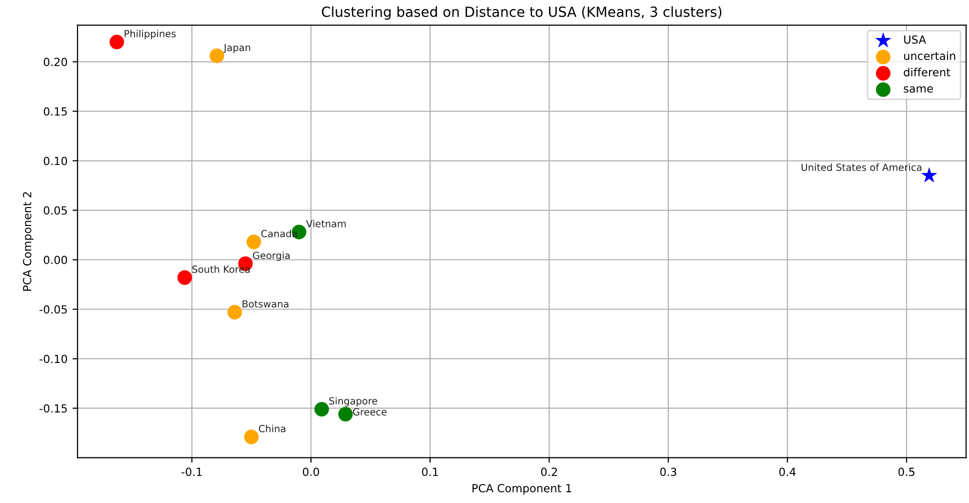 The height and width of the screenshot is (503, 969). What do you see at coordinates (265, 304) in the screenshot?
I see `annotation: Botswana` at bounding box center [265, 304].